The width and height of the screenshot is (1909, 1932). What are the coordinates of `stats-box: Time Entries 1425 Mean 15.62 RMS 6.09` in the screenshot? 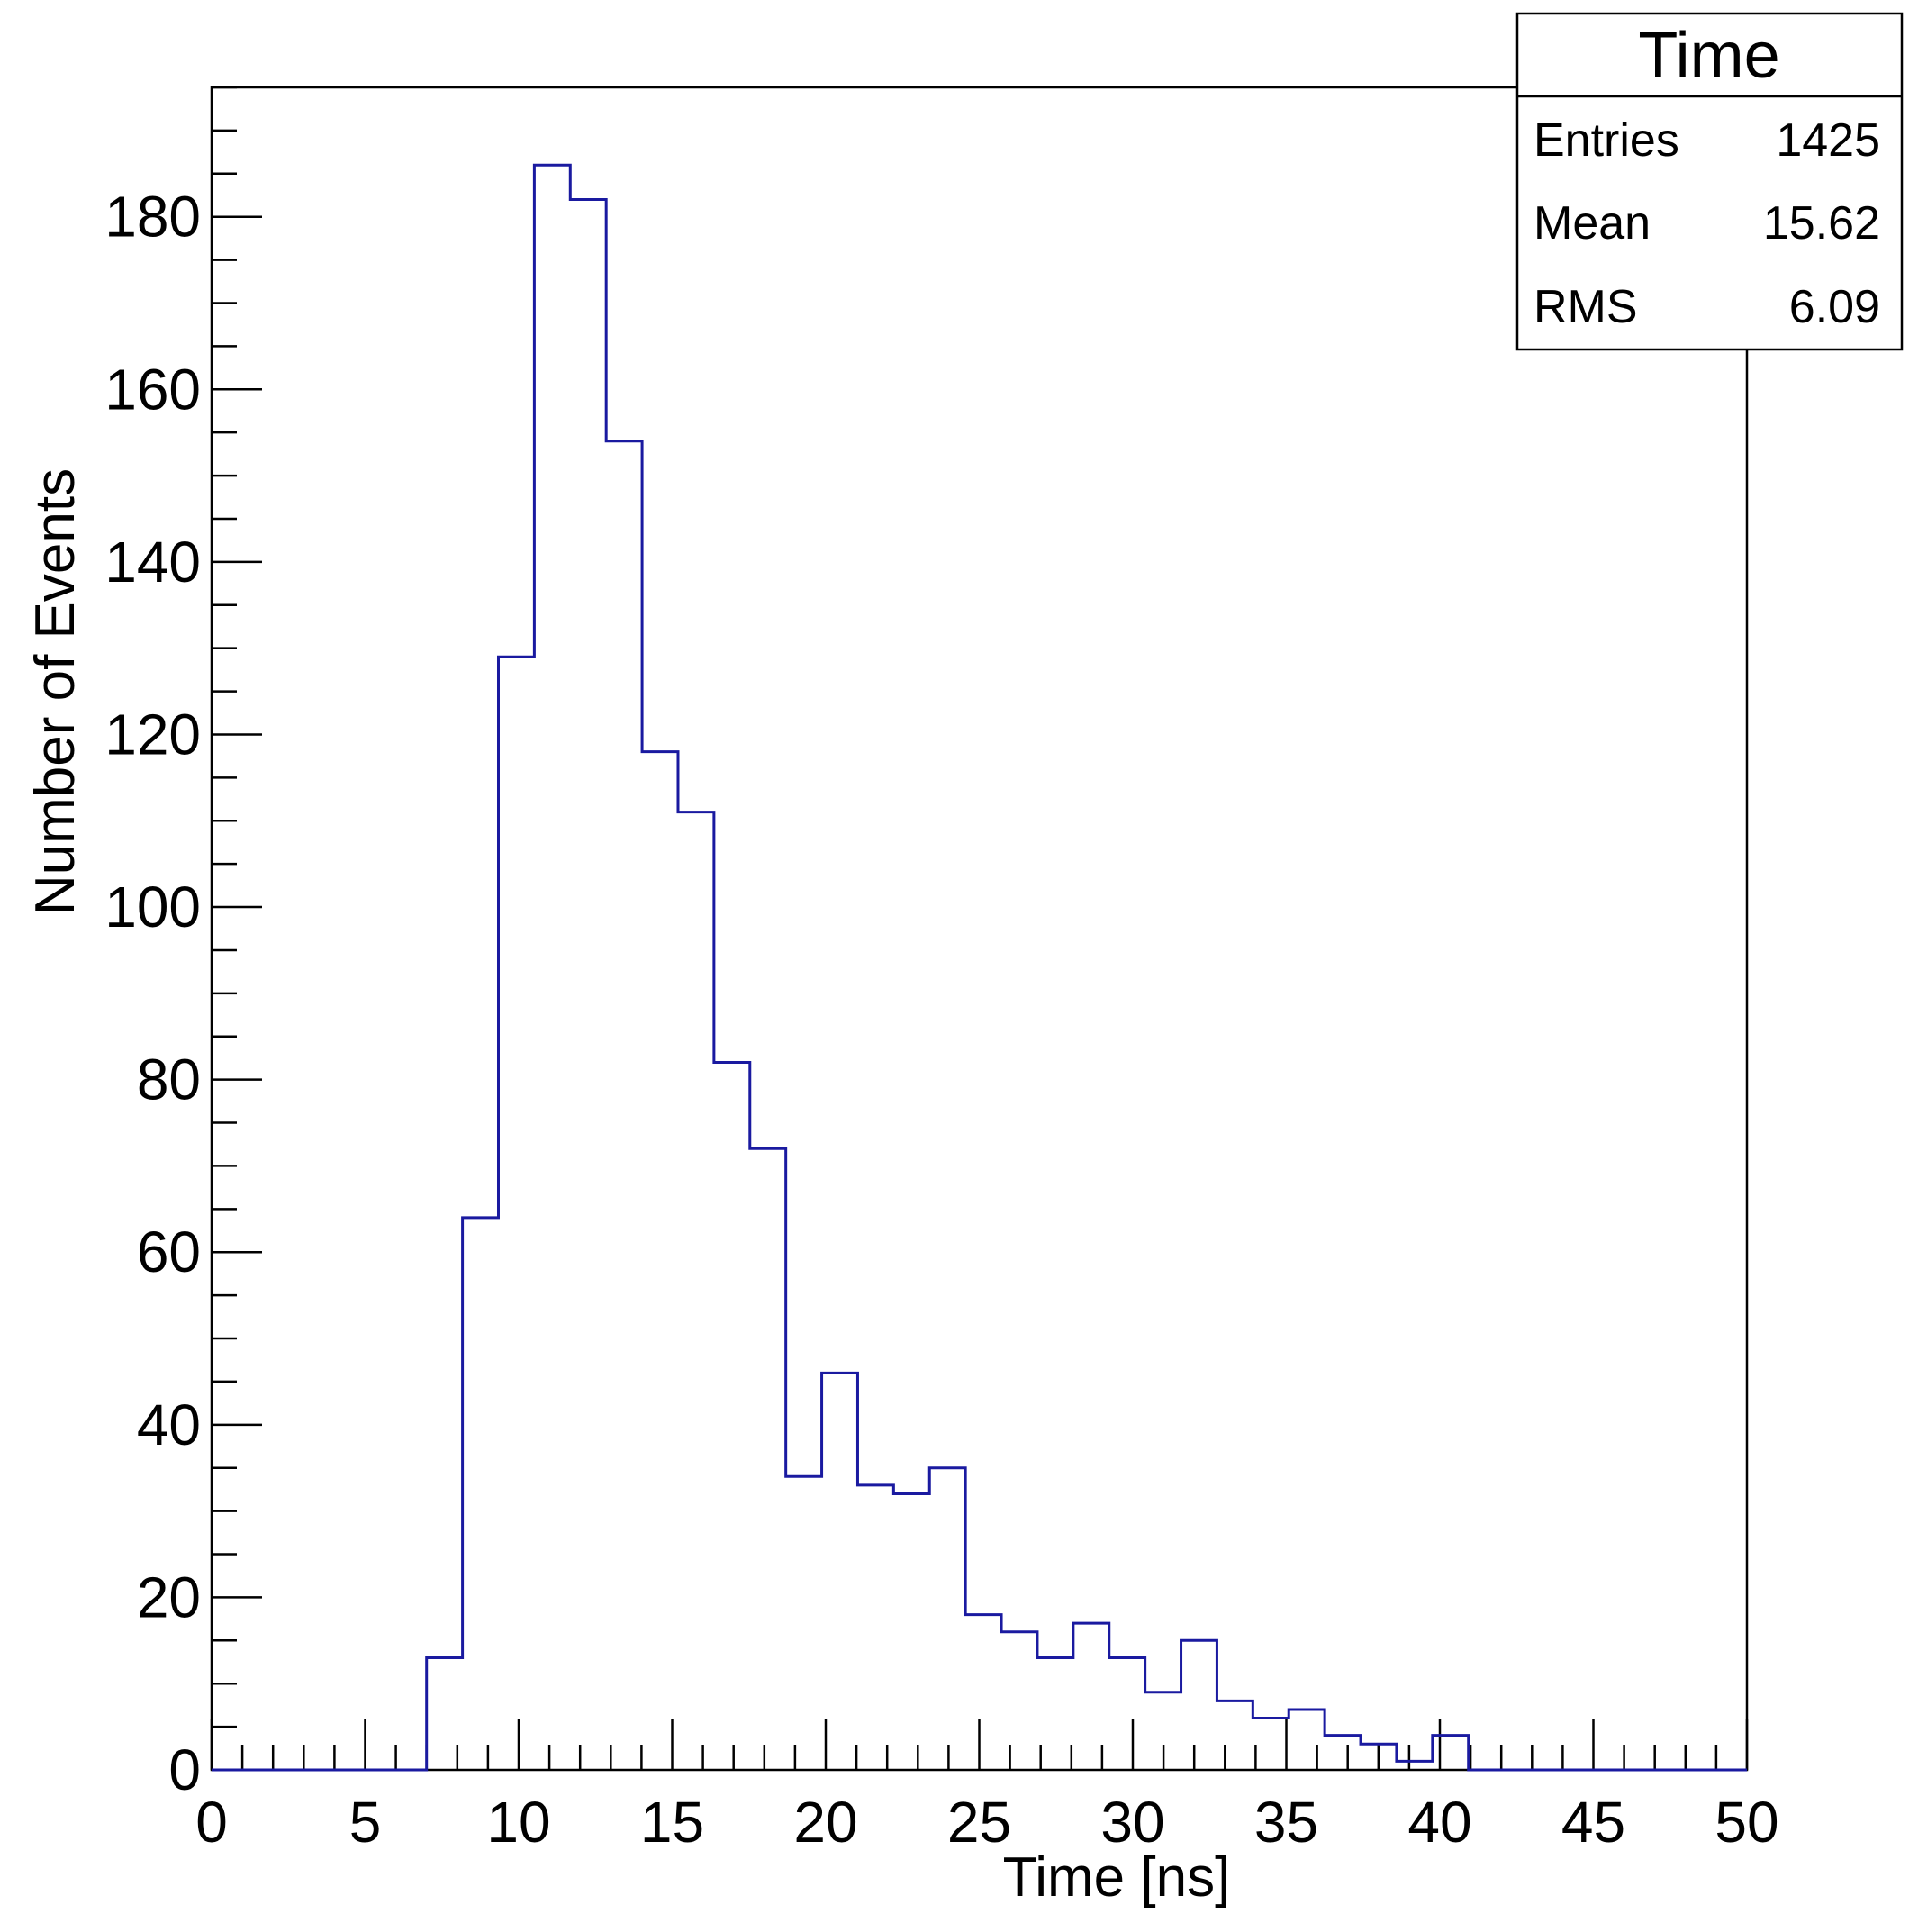 It's located at (1709, 181).